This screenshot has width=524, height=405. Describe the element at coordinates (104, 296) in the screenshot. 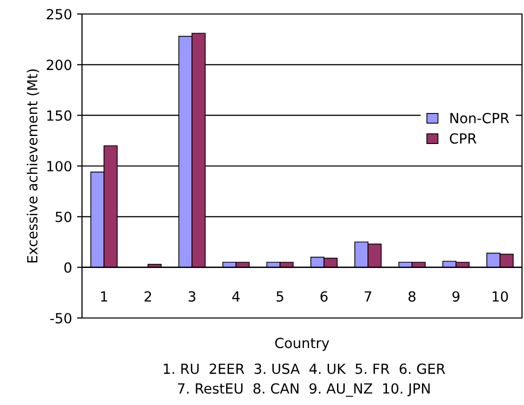

I see `x-tick-label: 1` at that location.